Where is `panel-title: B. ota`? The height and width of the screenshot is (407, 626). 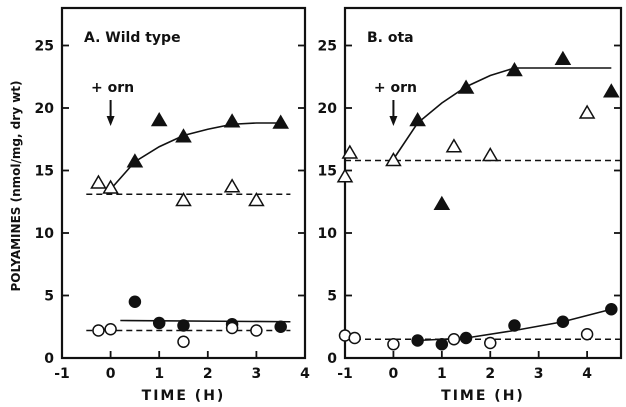 panel-title: B. ota is located at coordinates (390, 38).